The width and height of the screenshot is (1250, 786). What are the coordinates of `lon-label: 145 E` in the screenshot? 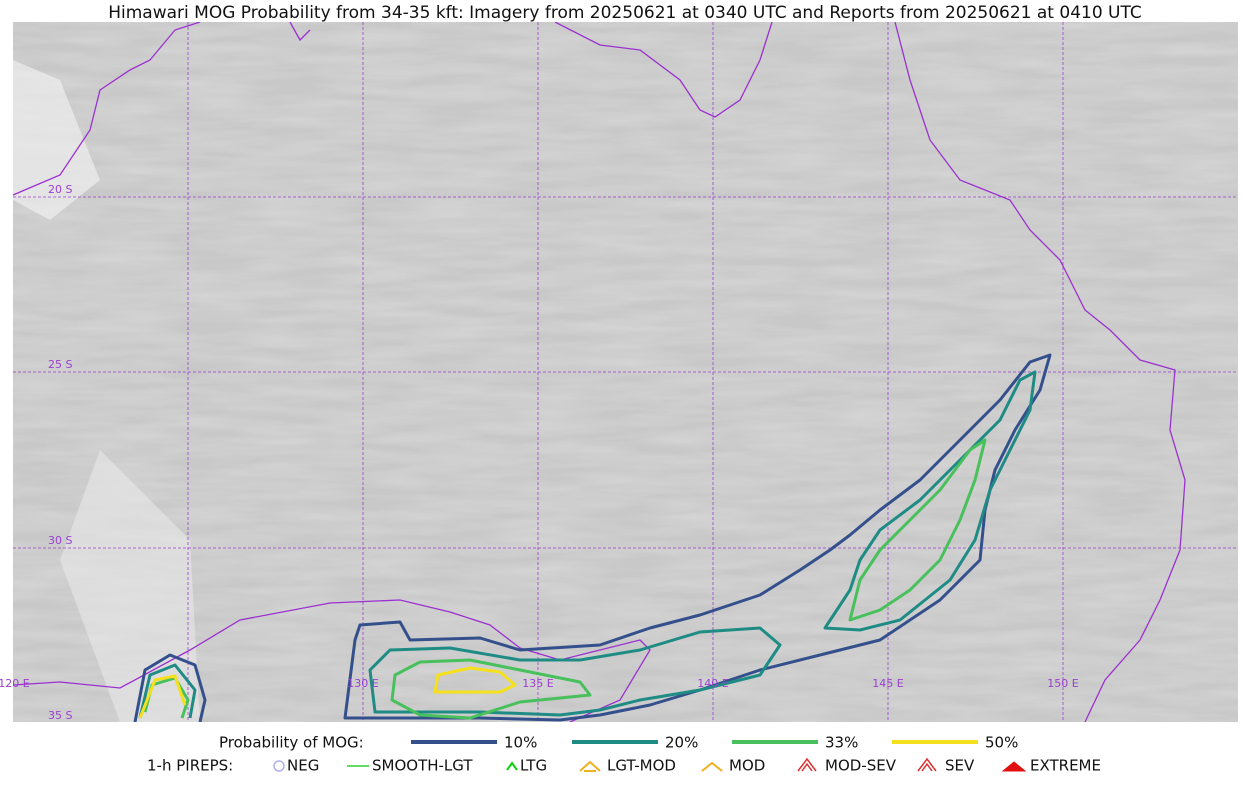 It's located at (887, 683).